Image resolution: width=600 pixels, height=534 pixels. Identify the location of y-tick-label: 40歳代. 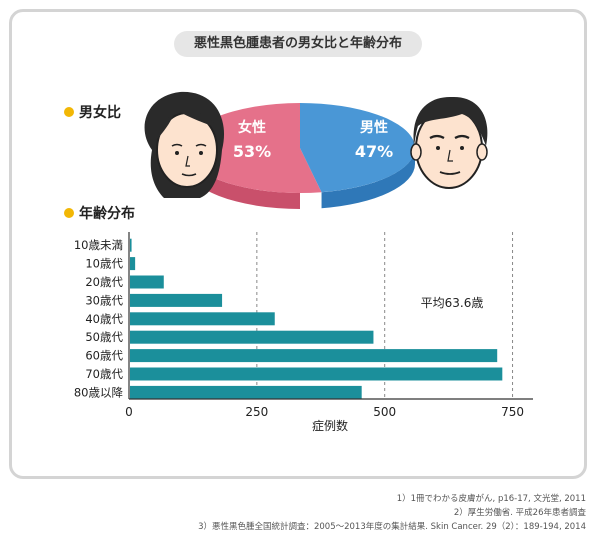
(104, 319).